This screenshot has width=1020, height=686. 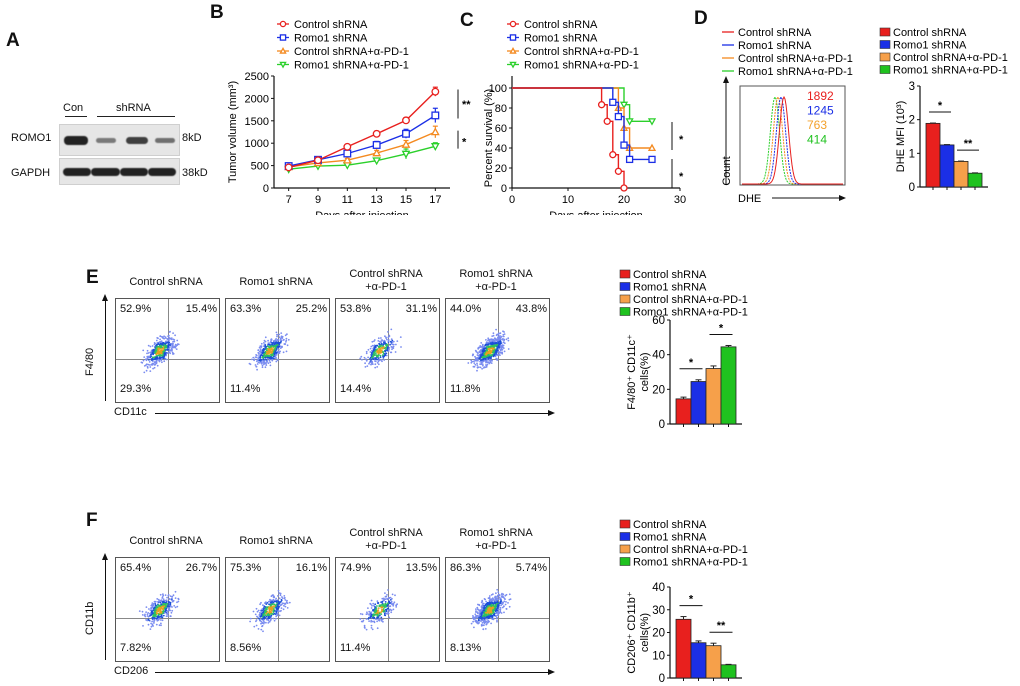 I want to click on x-tick-label: 0, so click(x=512, y=200).